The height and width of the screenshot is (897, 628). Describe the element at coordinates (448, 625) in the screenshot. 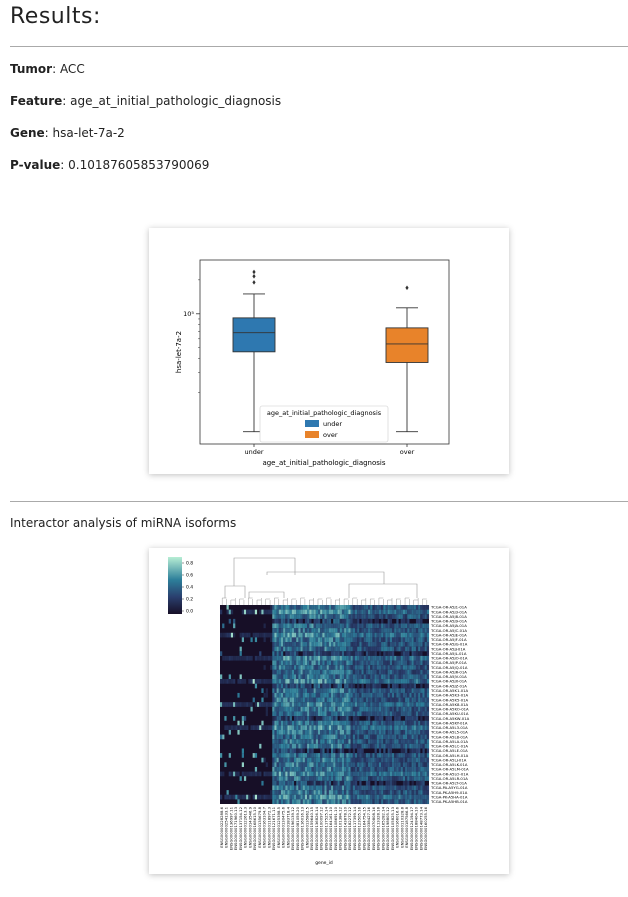

I see `heatmap-row-label: TCGA-OR-A5JA-01A` at that location.